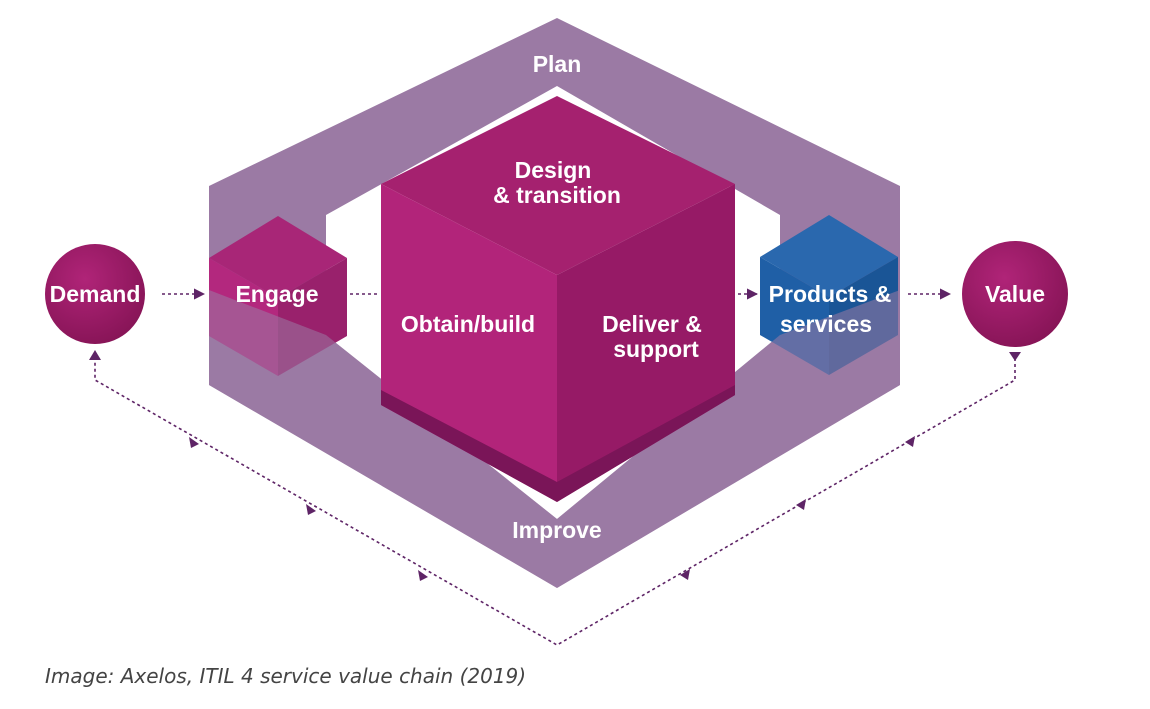 The width and height of the screenshot is (1150, 709). What do you see at coordinates (830, 294) in the screenshot?
I see `products-services-label-line1: Products &` at bounding box center [830, 294].